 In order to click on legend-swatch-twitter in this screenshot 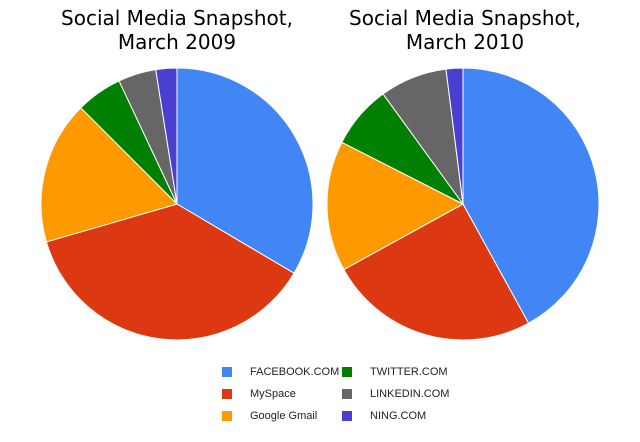, I will do `click(347, 372)`.